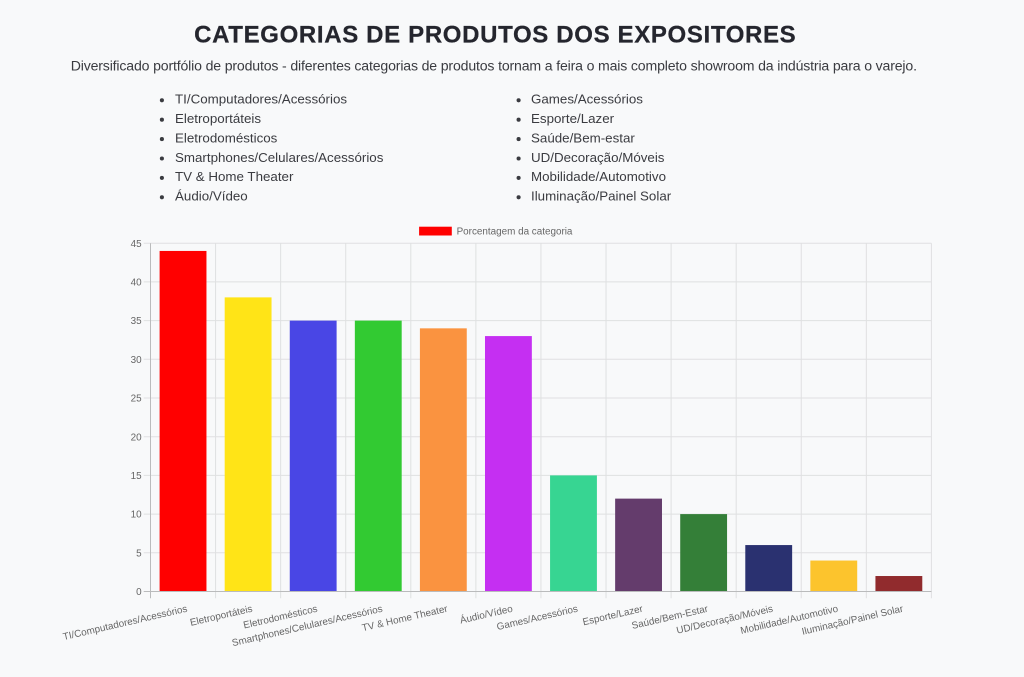 This screenshot has height=677, width=1024. I want to click on svg-text: 25, so click(136, 399).